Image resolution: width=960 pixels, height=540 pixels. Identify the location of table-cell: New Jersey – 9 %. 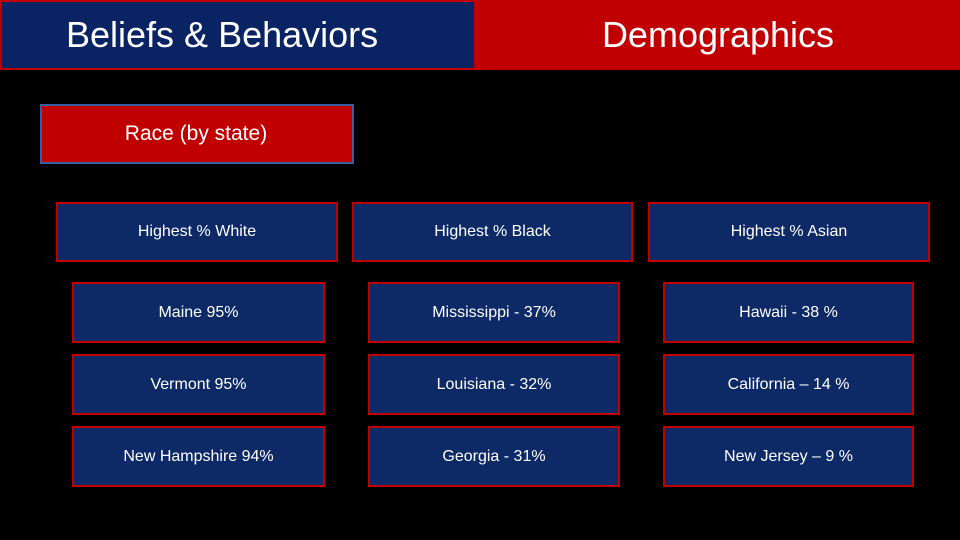
(788, 456).